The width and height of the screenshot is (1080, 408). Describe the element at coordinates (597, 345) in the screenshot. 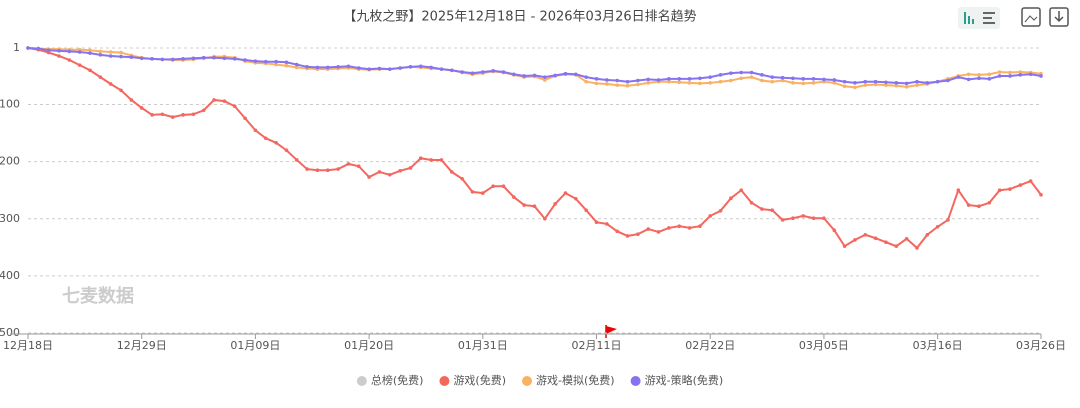

I see `x-tick-label: 02月11日` at that location.